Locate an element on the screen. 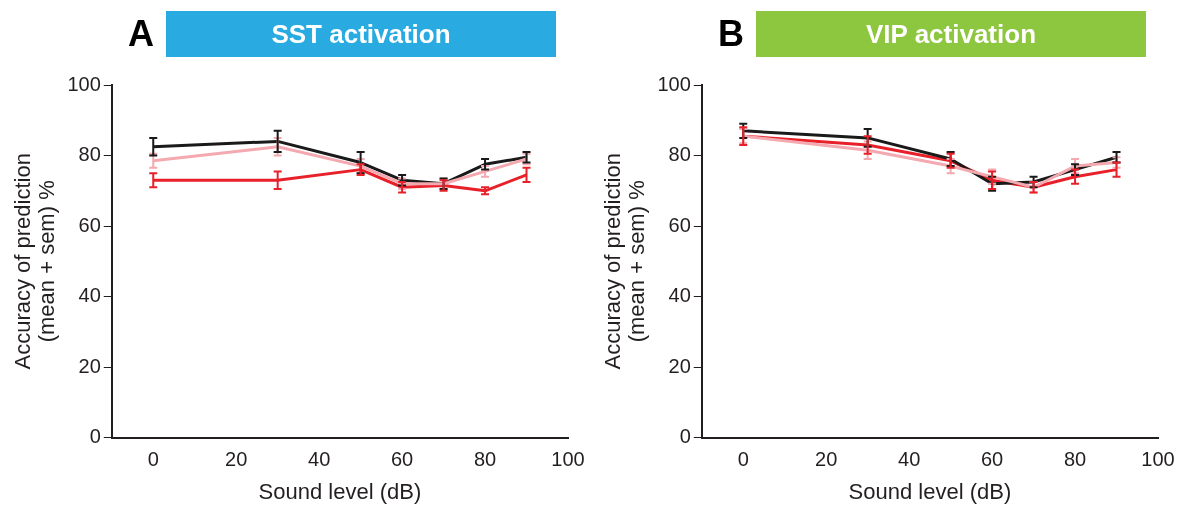 The image size is (1198, 523). chart-title: VIP activation is located at coordinates (951, 34).